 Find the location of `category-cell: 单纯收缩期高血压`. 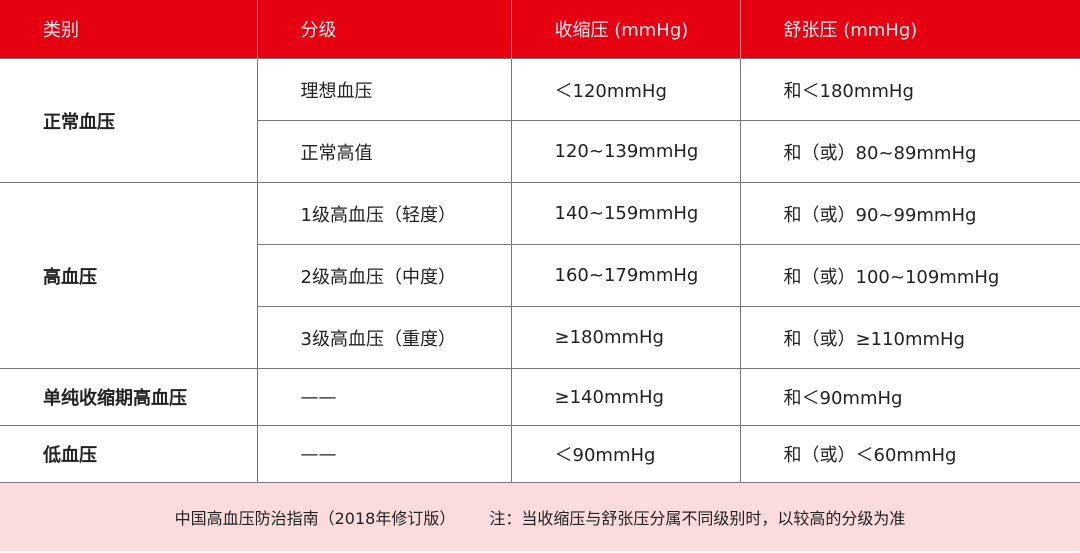

category-cell: 单纯收缩期高血压 is located at coordinates (129, 397).